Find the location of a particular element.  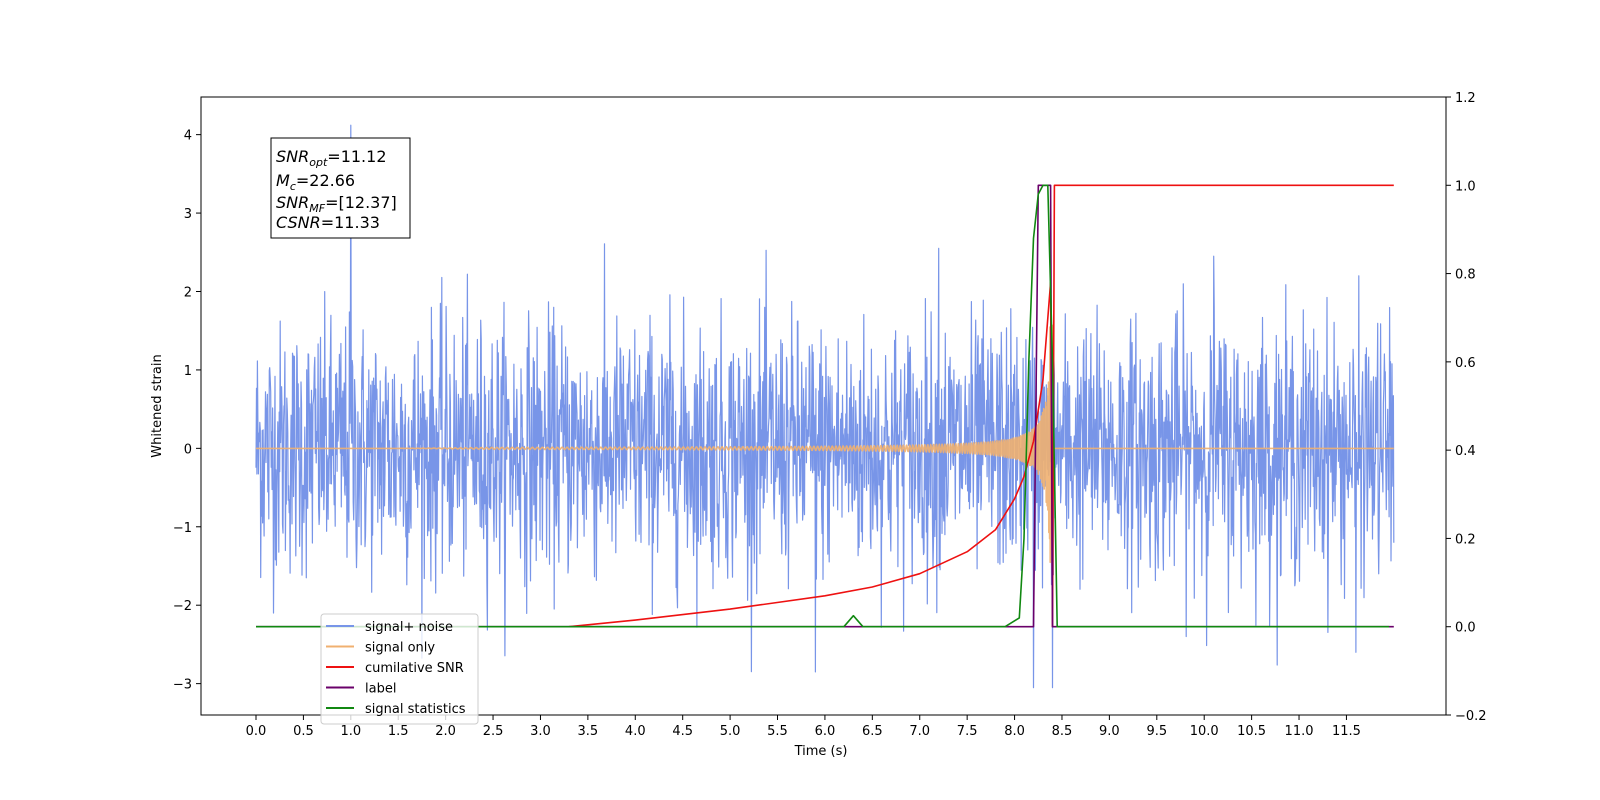

y2-tick-label: 0.6 is located at coordinates (1465, 363).